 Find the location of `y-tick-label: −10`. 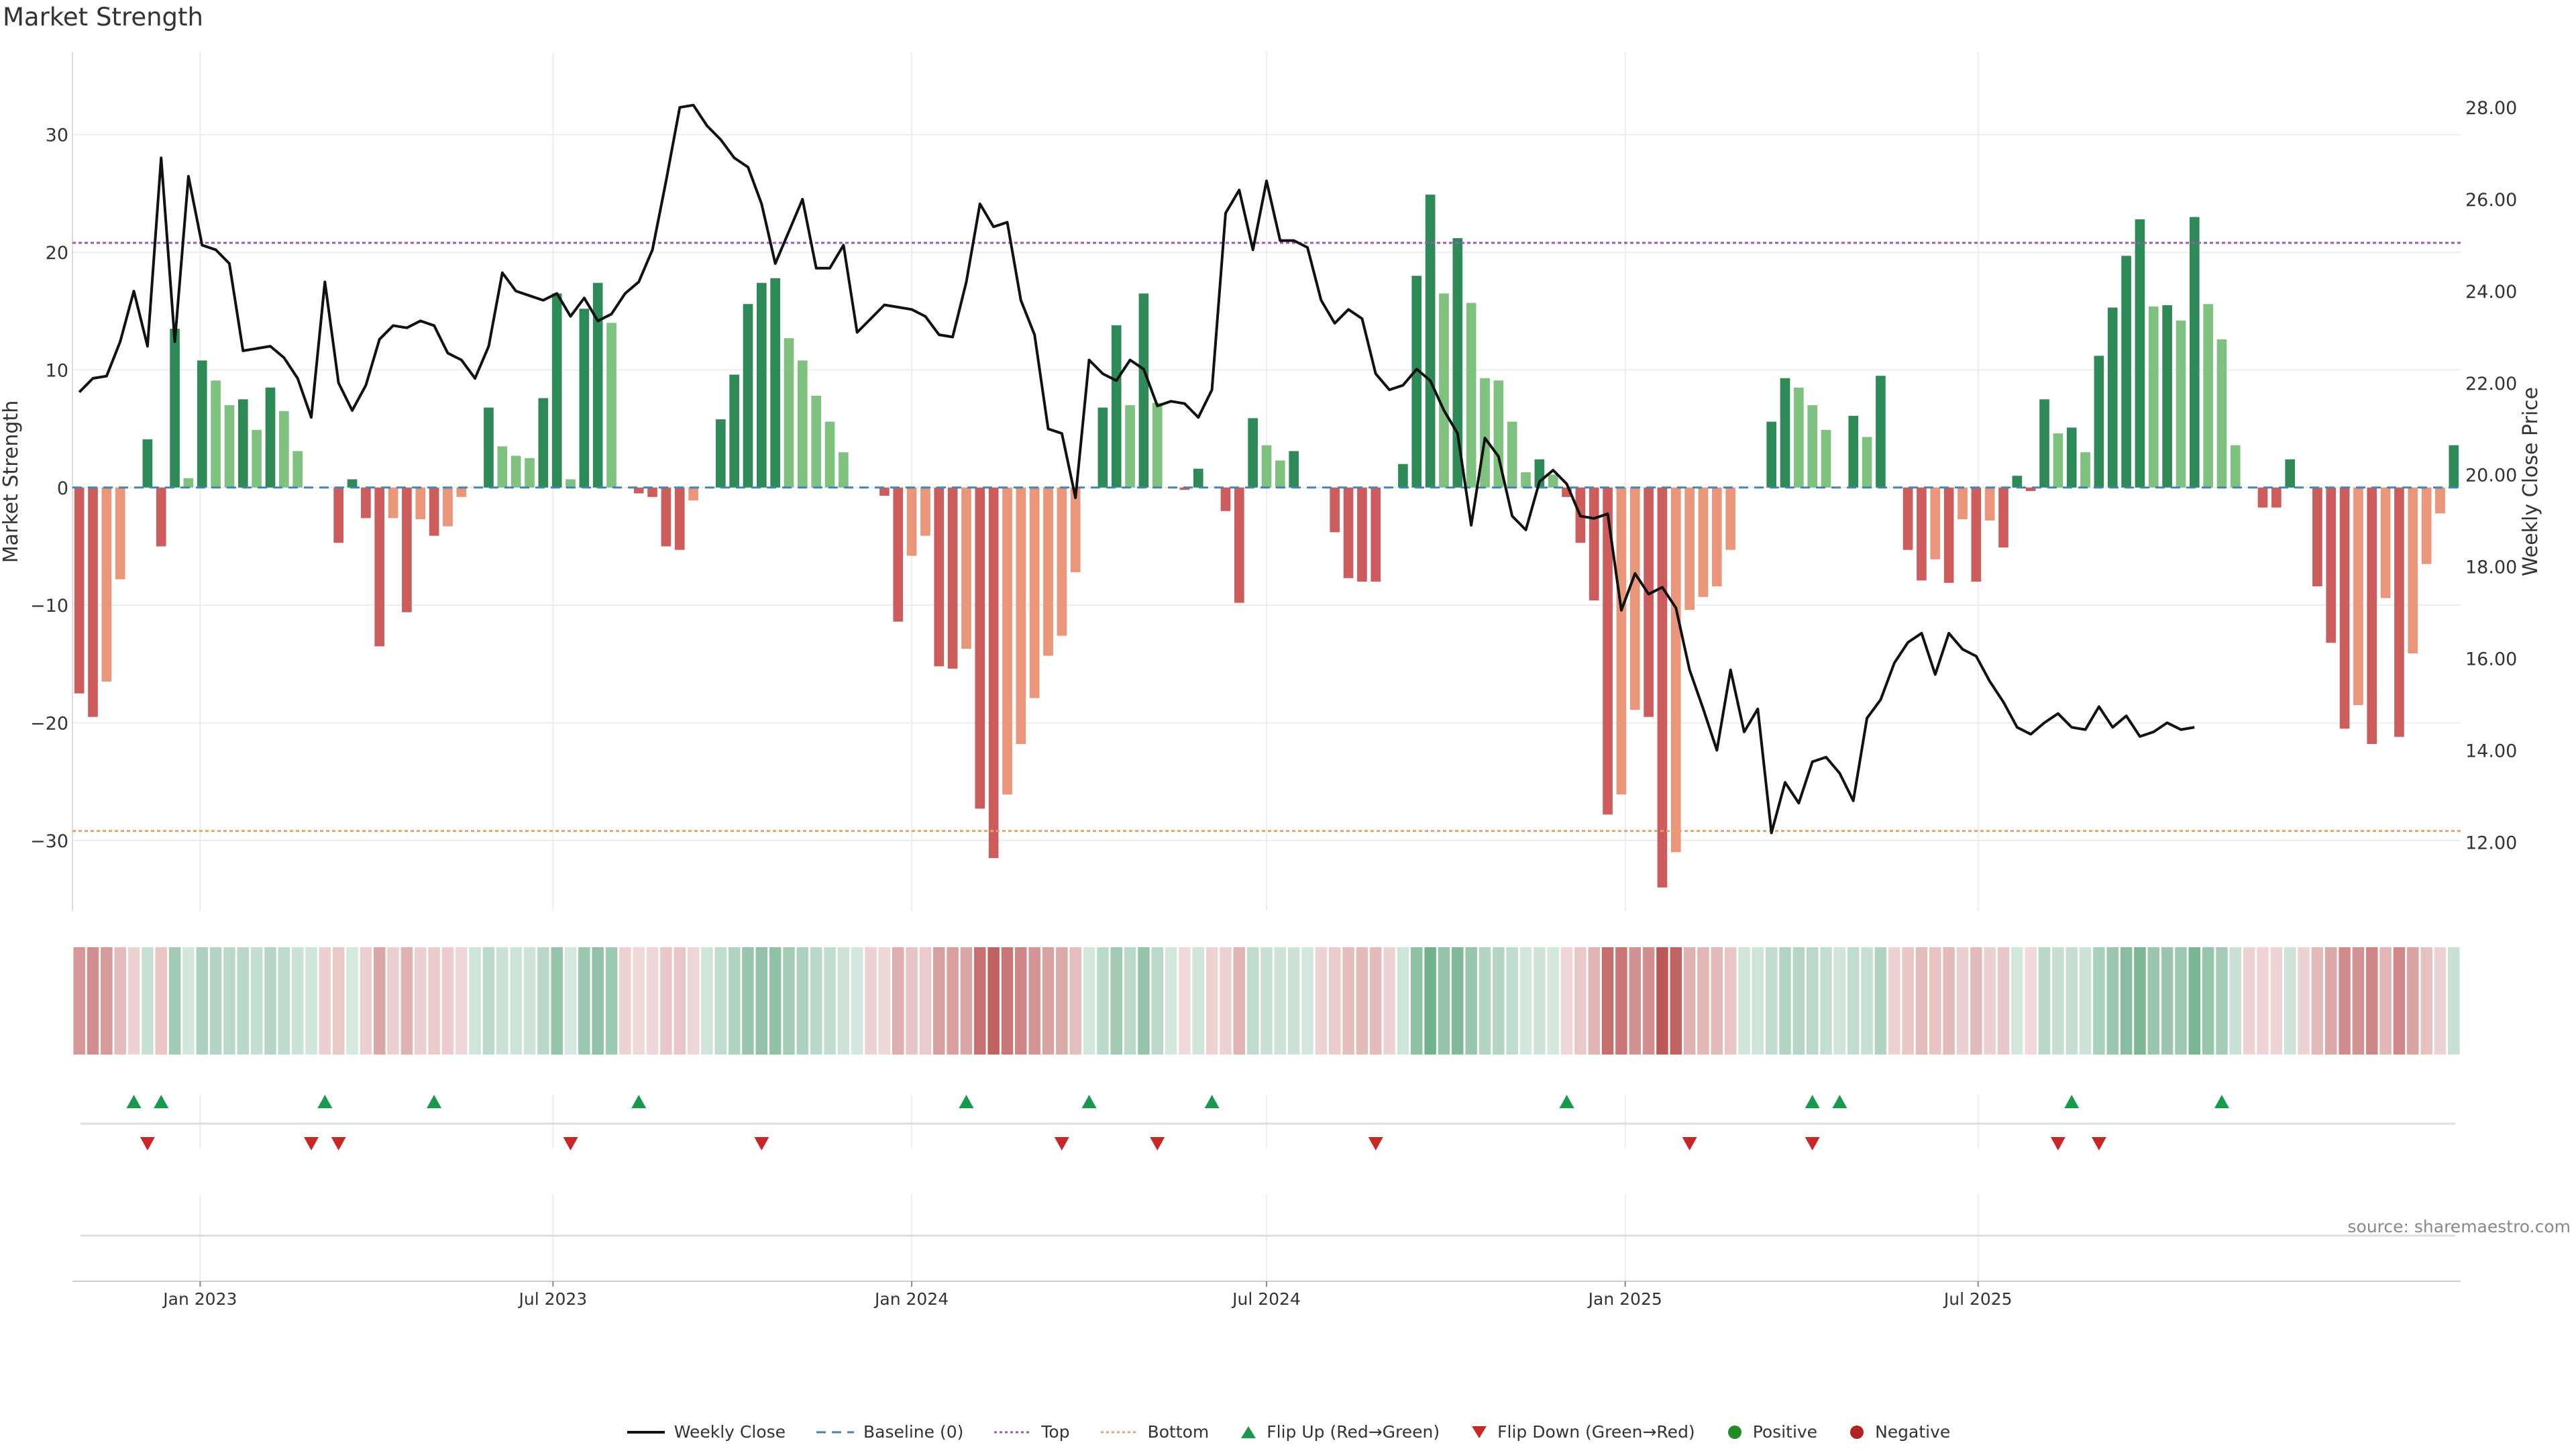

y-tick-label: −10 is located at coordinates (49, 606).